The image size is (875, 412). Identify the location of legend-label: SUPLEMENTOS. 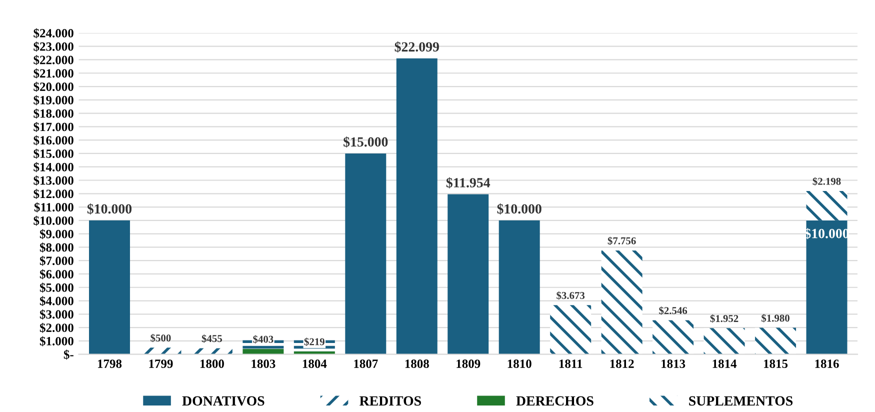
(741, 401).